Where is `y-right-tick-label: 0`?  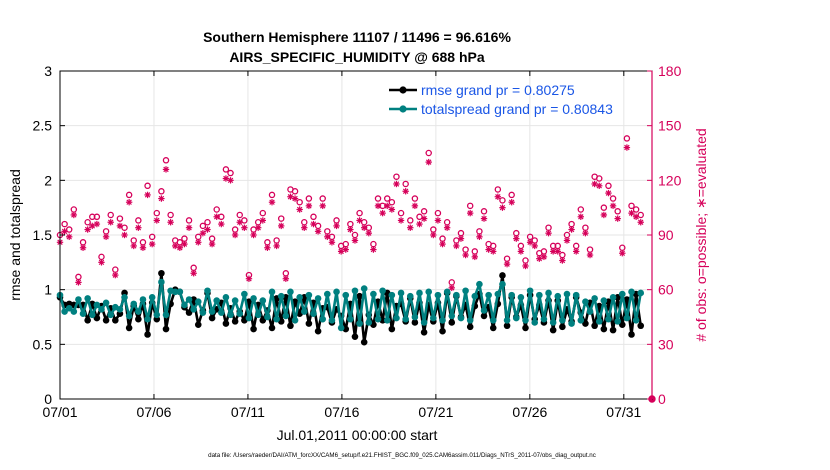 y-right-tick-label: 0 is located at coordinates (662, 399).